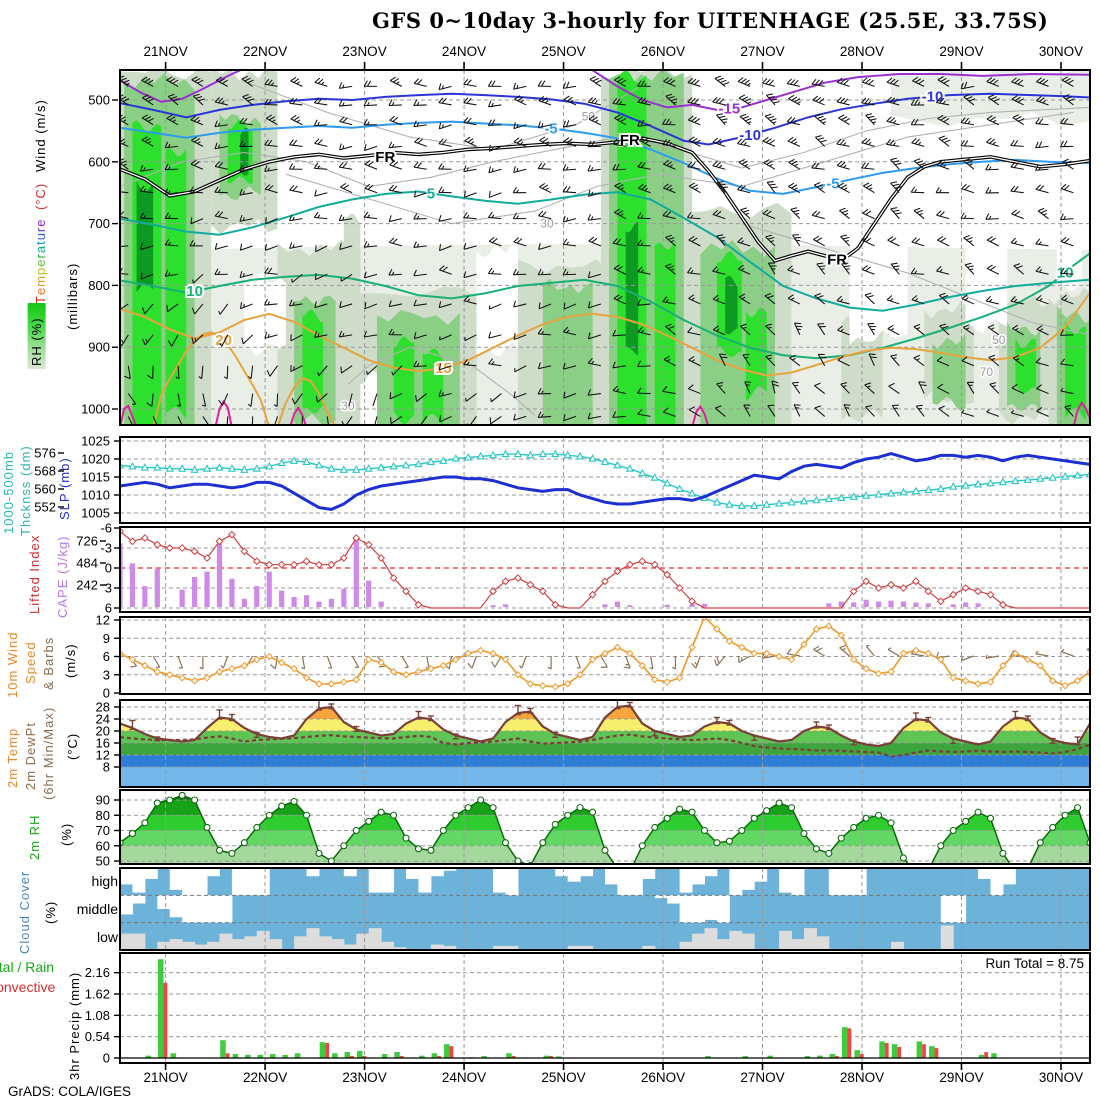 The width and height of the screenshot is (1100, 1100). What do you see at coordinates (24, 912) in the screenshot?
I see `label-cloud-cover: Cloud Cover` at bounding box center [24, 912].